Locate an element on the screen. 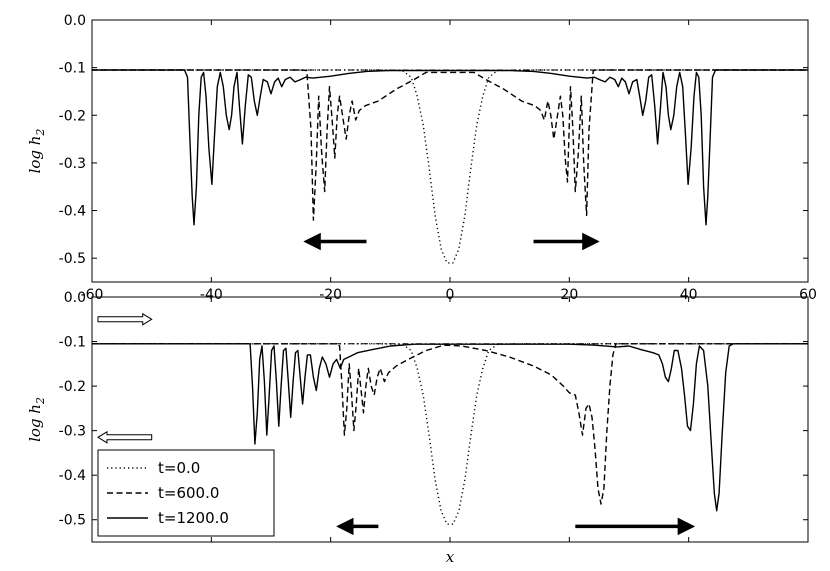 The width and height of the screenshot is (830, 571). x-axis-label: x is located at coordinates (450, 557).